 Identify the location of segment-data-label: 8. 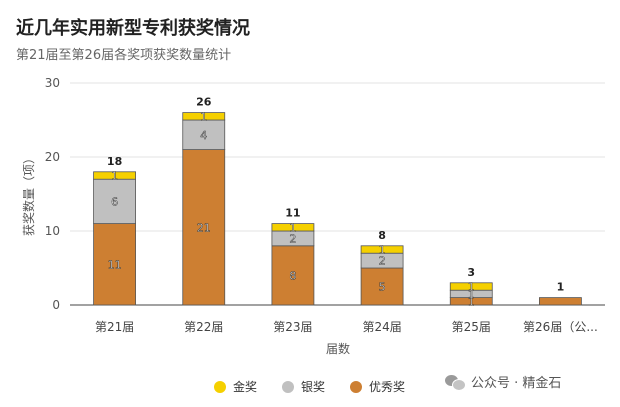
(292, 275).